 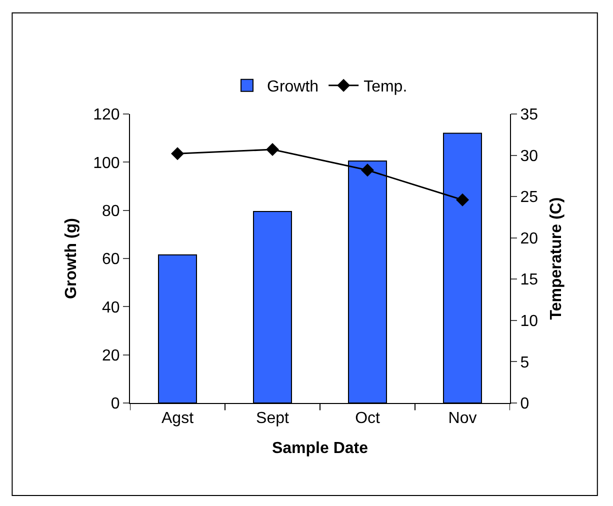 What do you see at coordinates (525, 404) in the screenshot?
I see `y2-tick-label: 0` at bounding box center [525, 404].